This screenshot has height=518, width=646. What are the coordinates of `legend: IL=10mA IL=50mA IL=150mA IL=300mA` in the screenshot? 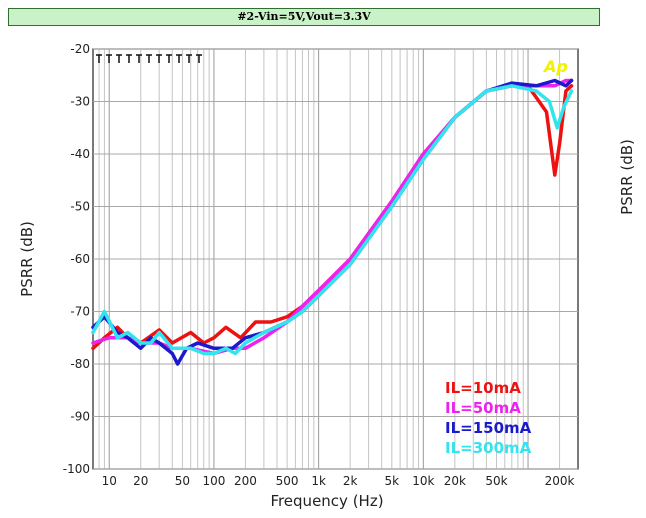 It's located at (488, 418).